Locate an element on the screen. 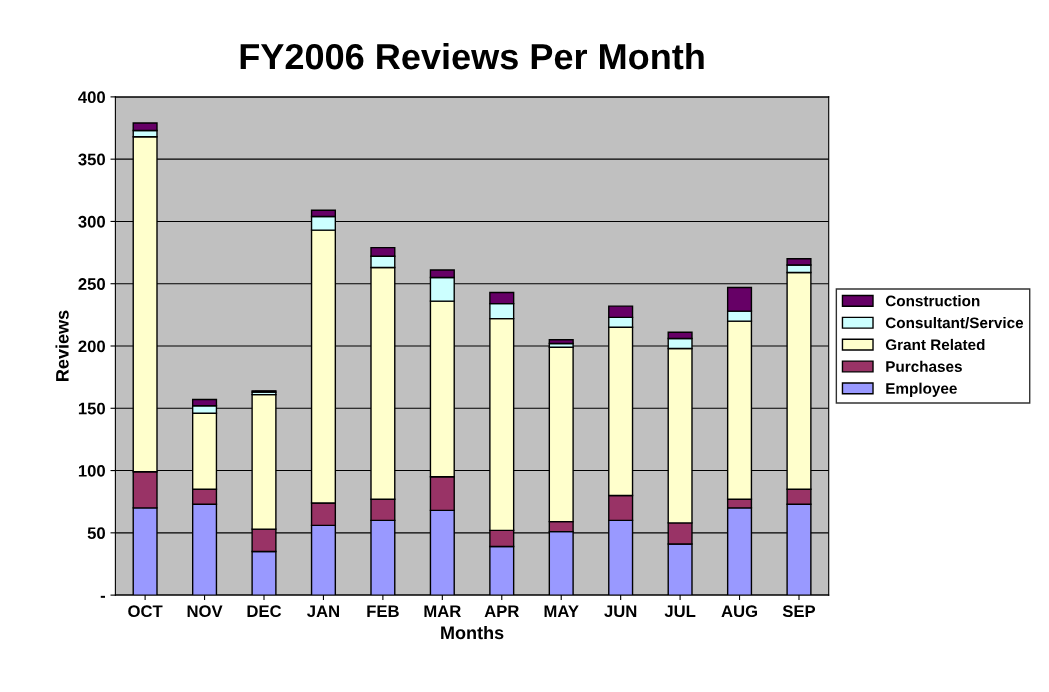 This screenshot has height=692, width=1049. x-tick-label: JUL is located at coordinates (680, 611).